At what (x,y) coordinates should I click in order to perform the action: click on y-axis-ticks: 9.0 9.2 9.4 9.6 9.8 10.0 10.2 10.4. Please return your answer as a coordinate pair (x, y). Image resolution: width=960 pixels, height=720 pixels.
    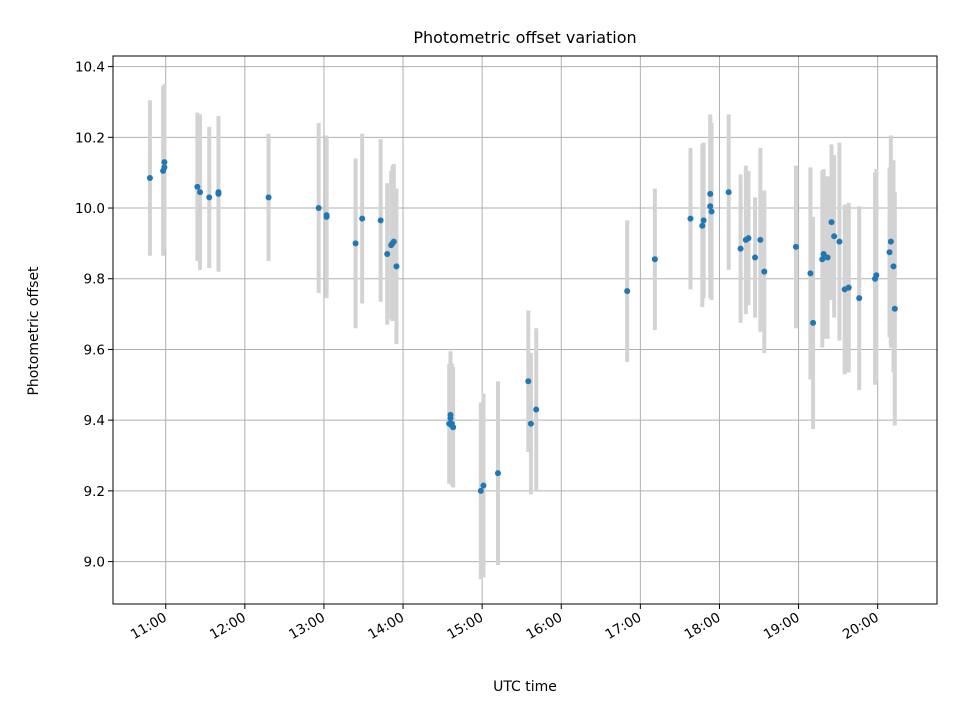
    Looking at the image, I should click on (94, 315).